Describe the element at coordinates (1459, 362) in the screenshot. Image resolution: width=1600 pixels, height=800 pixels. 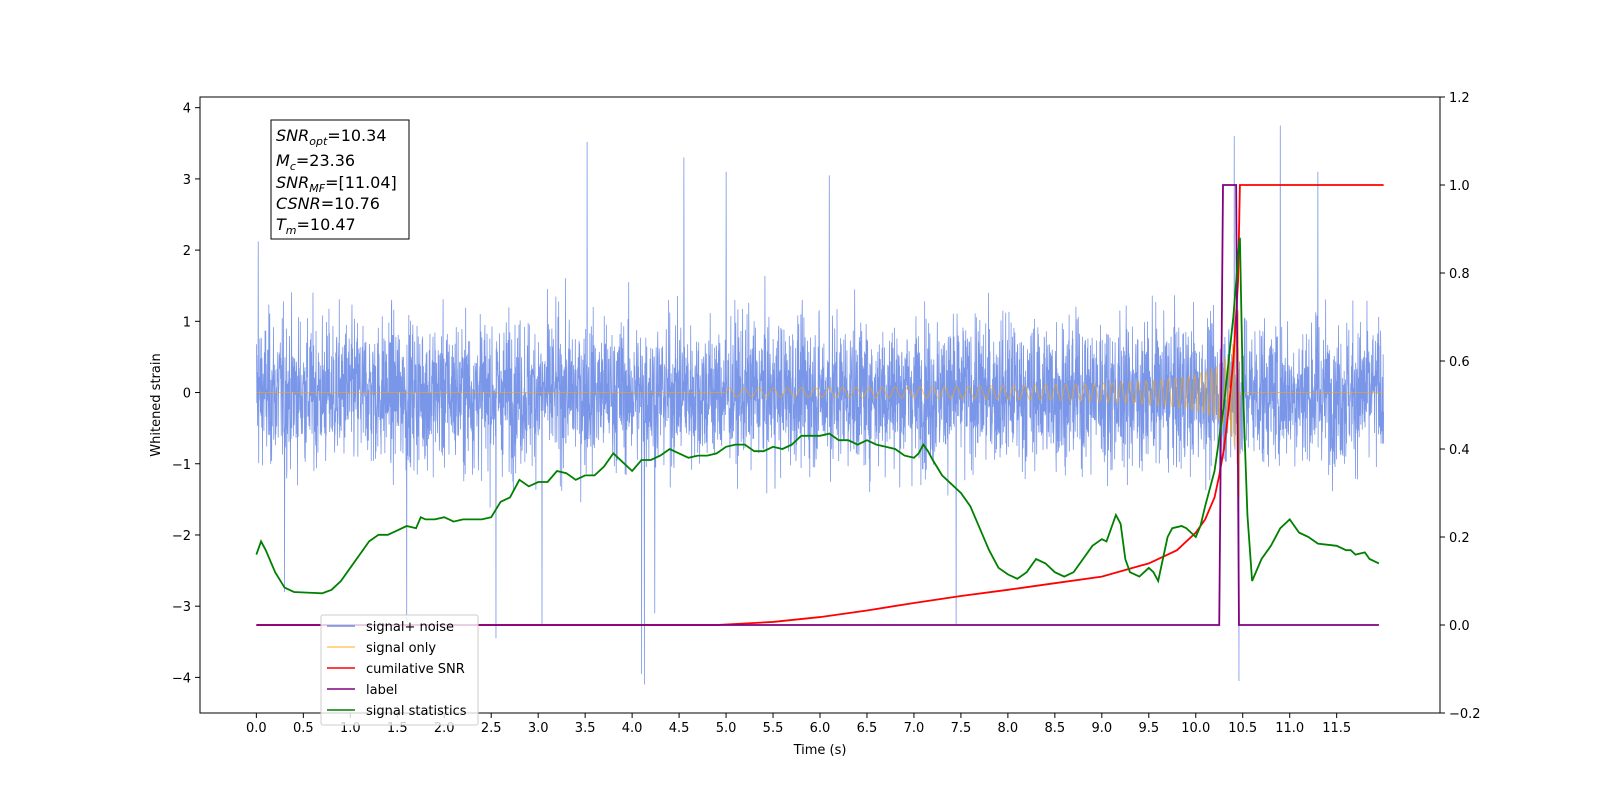
I see `y-right-tick-label: 0.6` at that location.